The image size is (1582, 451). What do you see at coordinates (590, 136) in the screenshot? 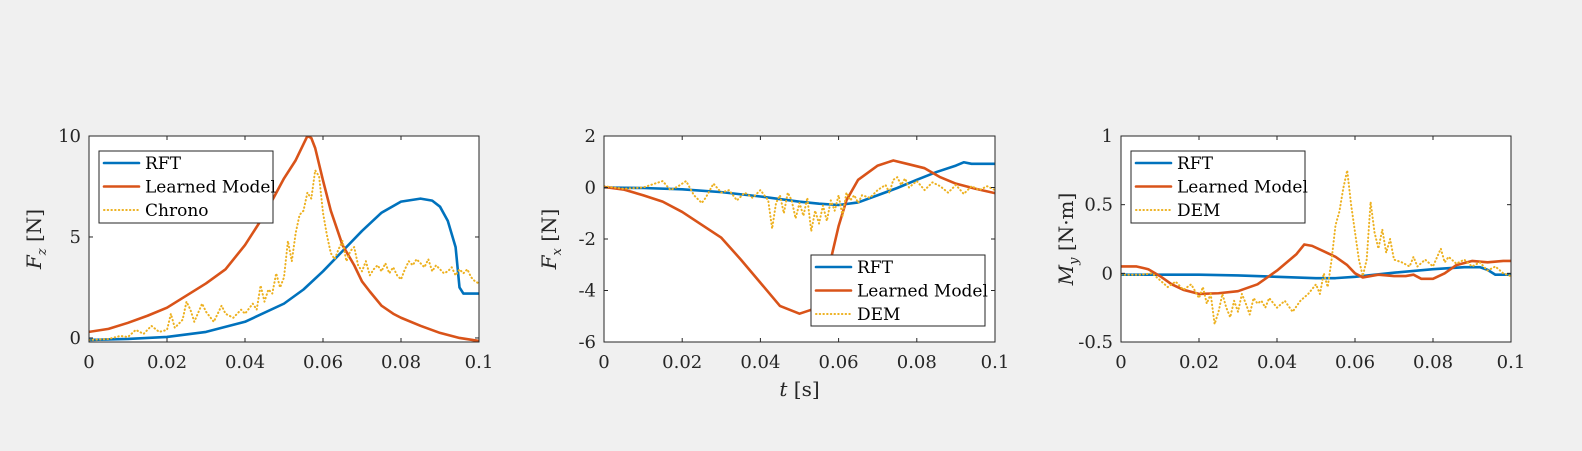
I see `y-tick-label: 2` at bounding box center [590, 136].